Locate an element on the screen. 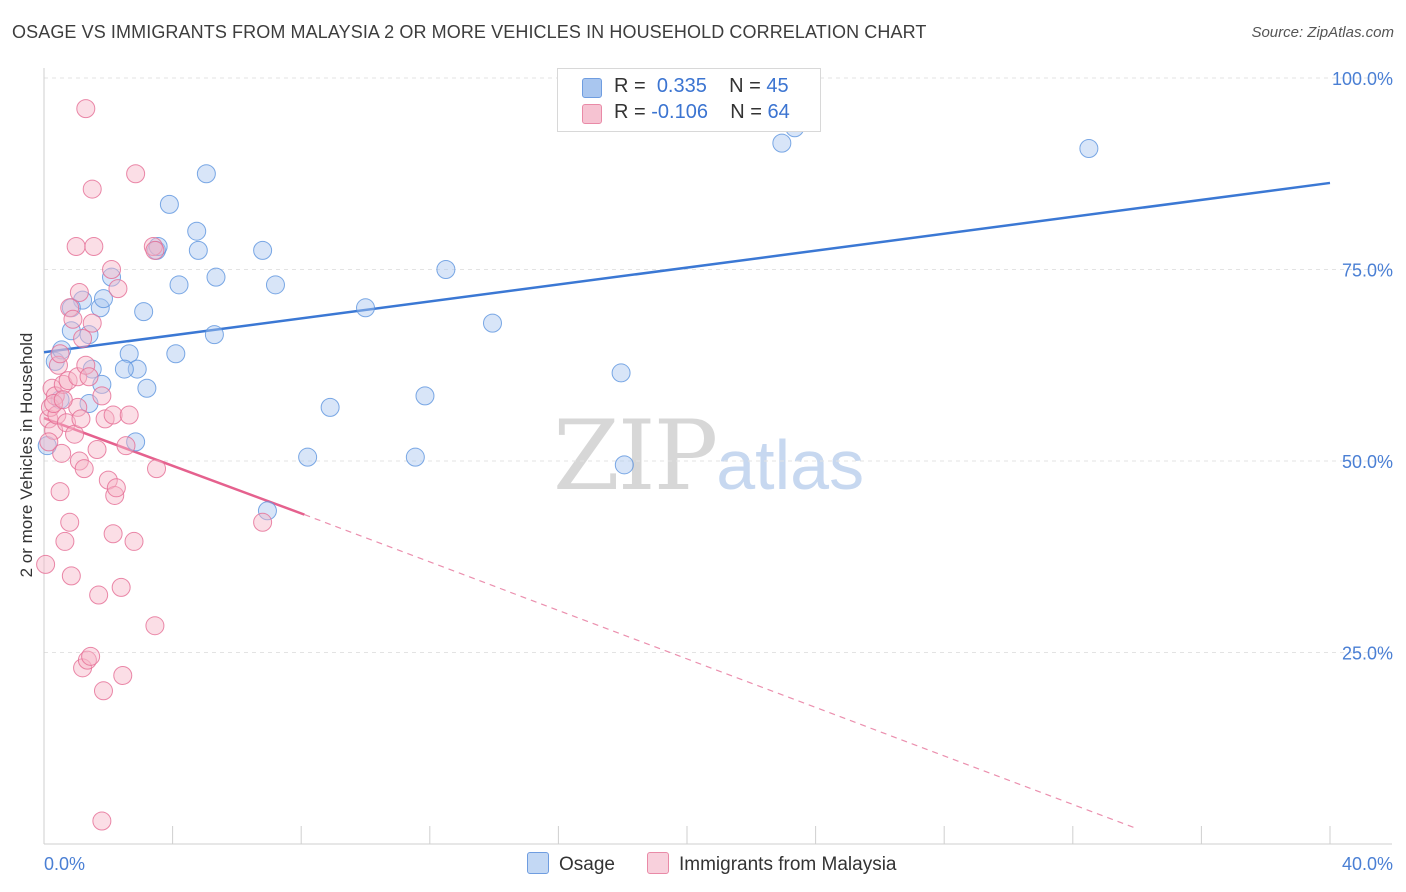 The height and width of the screenshot is (892, 1406). stats-osage-text: R = 0.335 N = 45 is located at coordinates (701, 86).